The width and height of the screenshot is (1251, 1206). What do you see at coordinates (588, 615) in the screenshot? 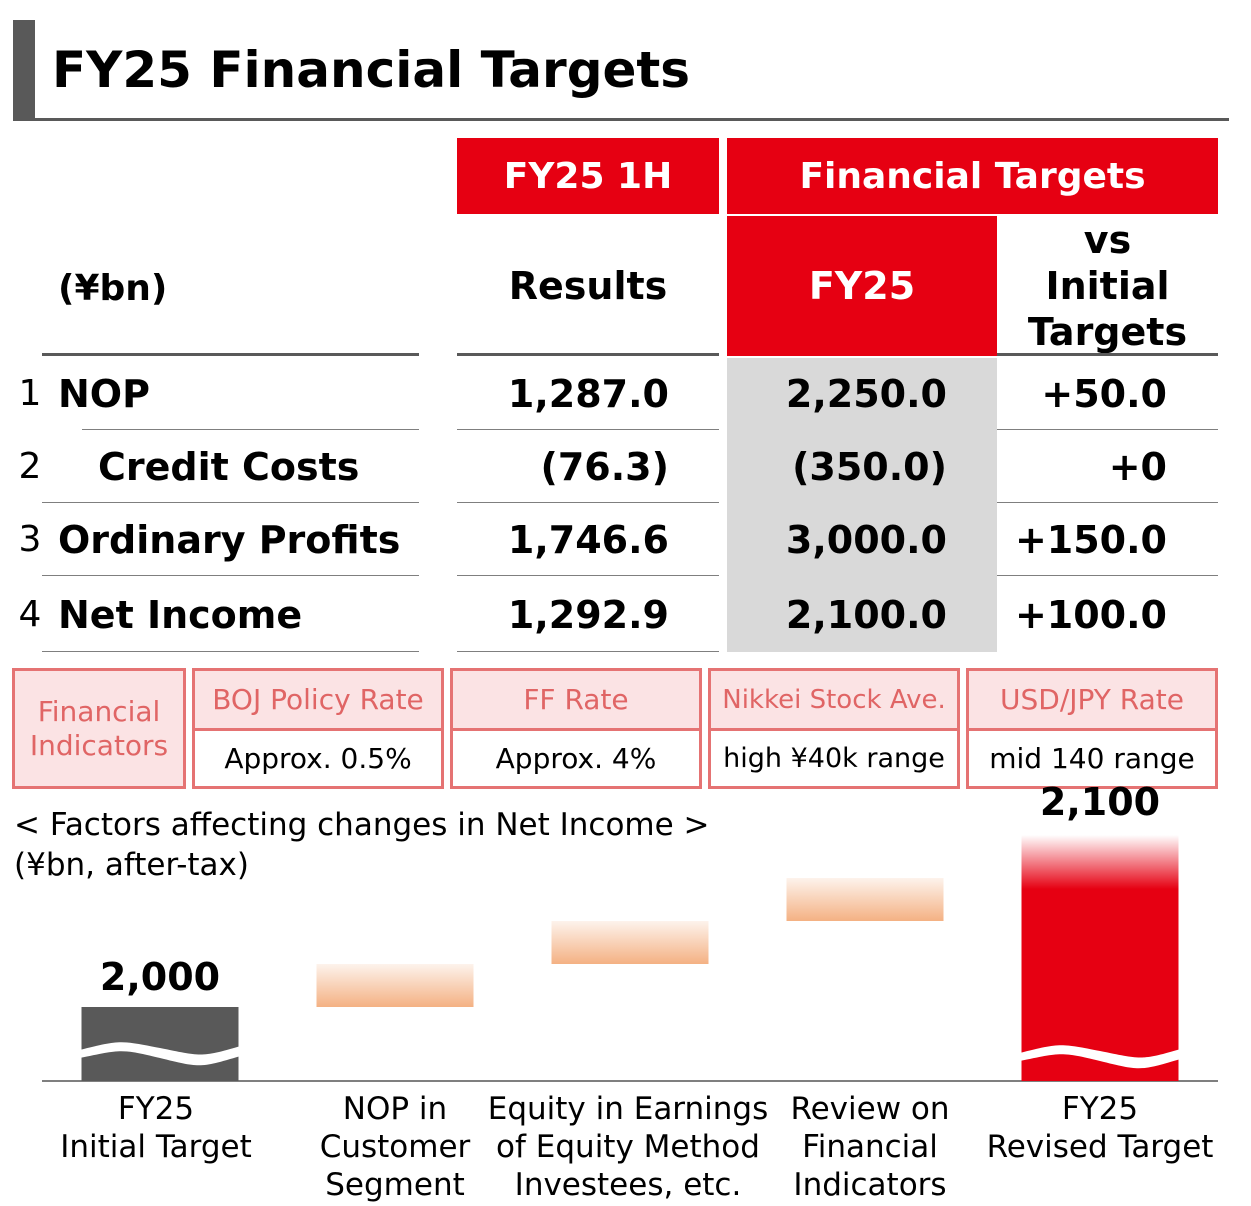
I see `cell-results-net-income: 1,292.9` at bounding box center [588, 615].